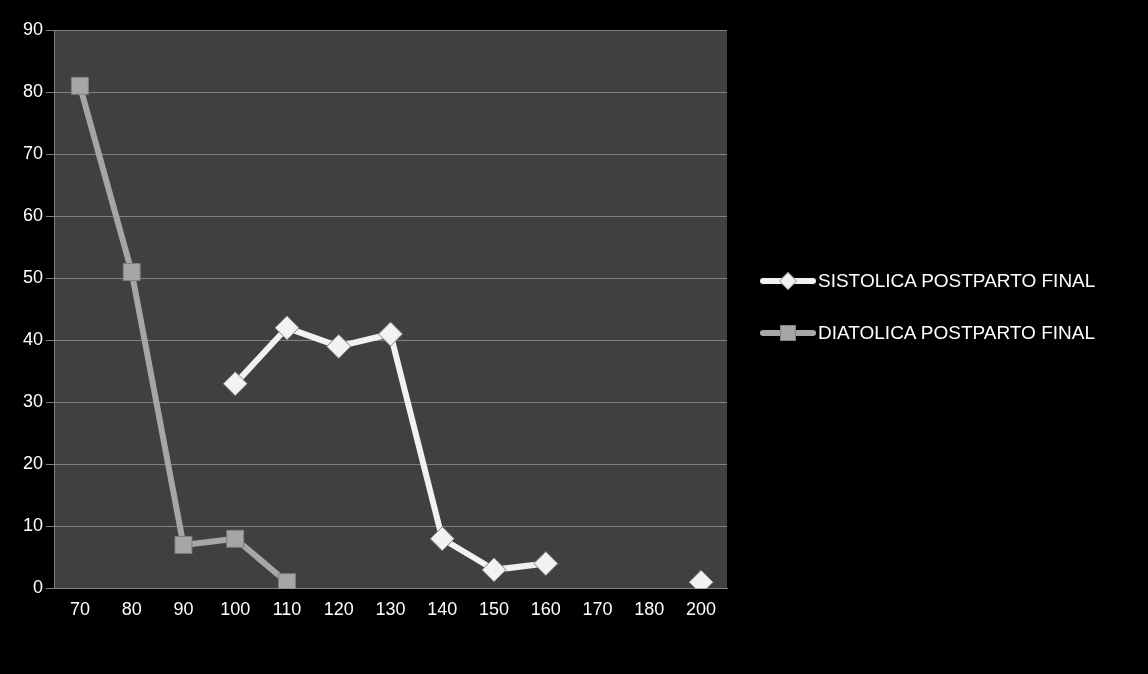 The height and width of the screenshot is (674, 1148). What do you see at coordinates (957, 281) in the screenshot?
I see `legend-label: SISTOLICA POSTPARTO FINAL` at bounding box center [957, 281].